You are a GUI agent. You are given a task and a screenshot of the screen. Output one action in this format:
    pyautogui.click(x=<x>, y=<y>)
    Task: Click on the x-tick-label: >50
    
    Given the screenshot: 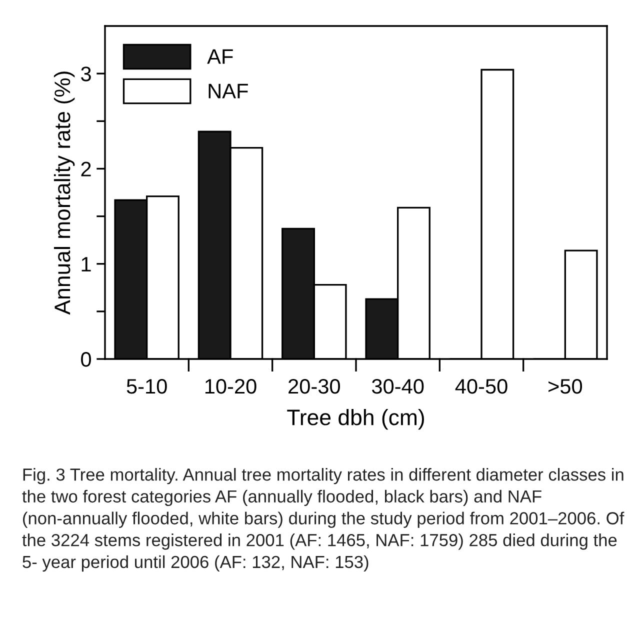 What is the action you would take?
    pyautogui.click(x=565, y=386)
    